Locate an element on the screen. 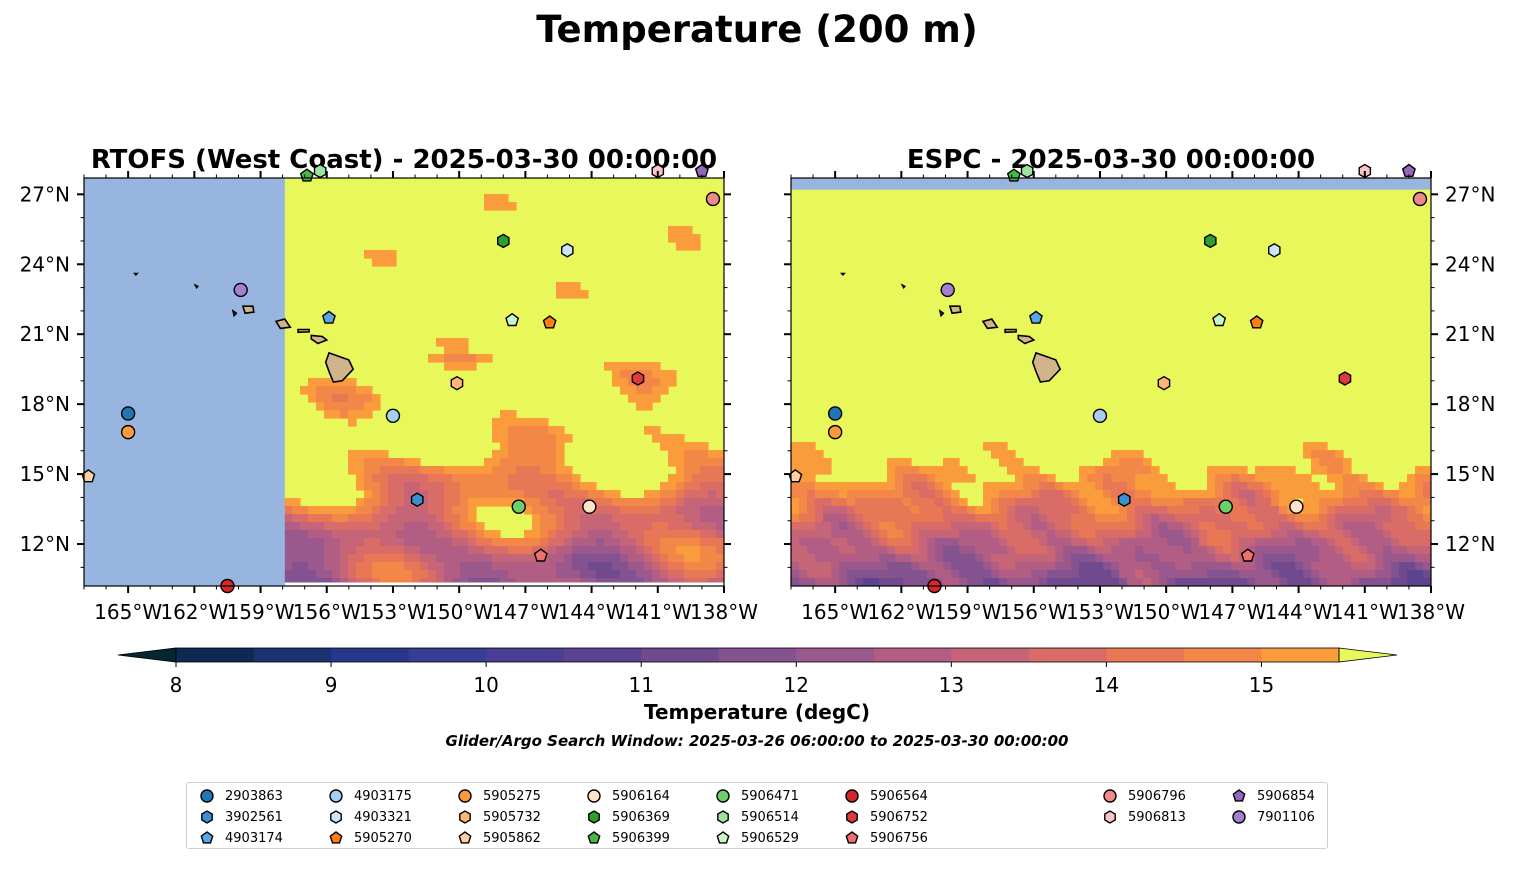 This screenshot has width=1514, height=889. y-tick-label: 27°N is located at coordinates (45, 194).